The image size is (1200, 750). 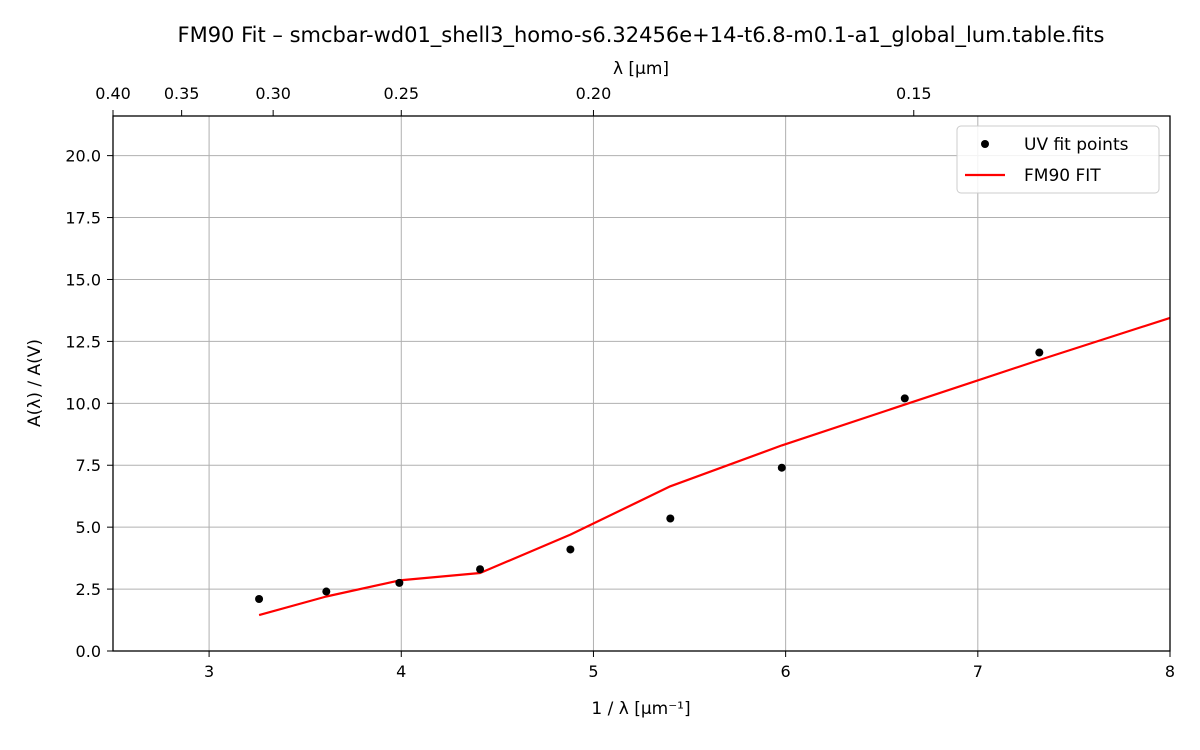 What do you see at coordinates (113, 93) in the screenshot?
I see `top-tick-label: 0.40` at bounding box center [113, 93].